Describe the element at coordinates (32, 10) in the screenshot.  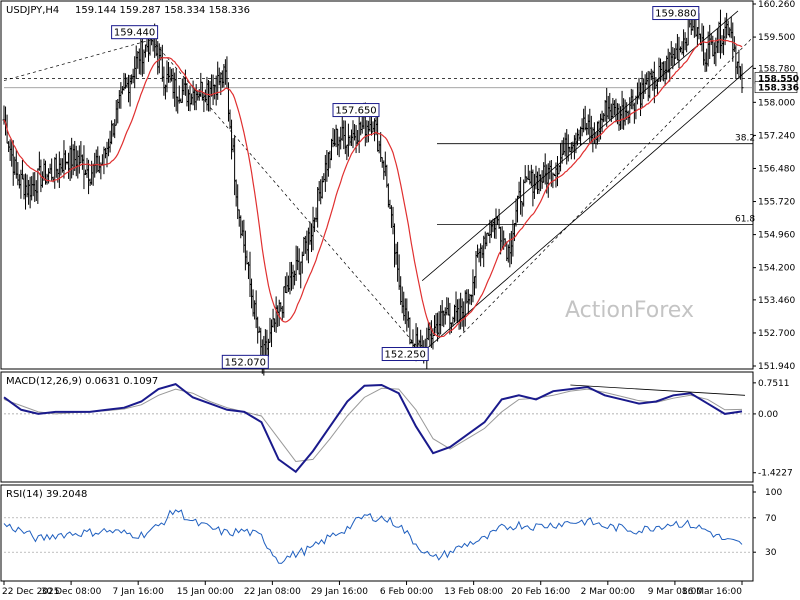
I see `price-panel-title: USDJPY,H4` at that location.